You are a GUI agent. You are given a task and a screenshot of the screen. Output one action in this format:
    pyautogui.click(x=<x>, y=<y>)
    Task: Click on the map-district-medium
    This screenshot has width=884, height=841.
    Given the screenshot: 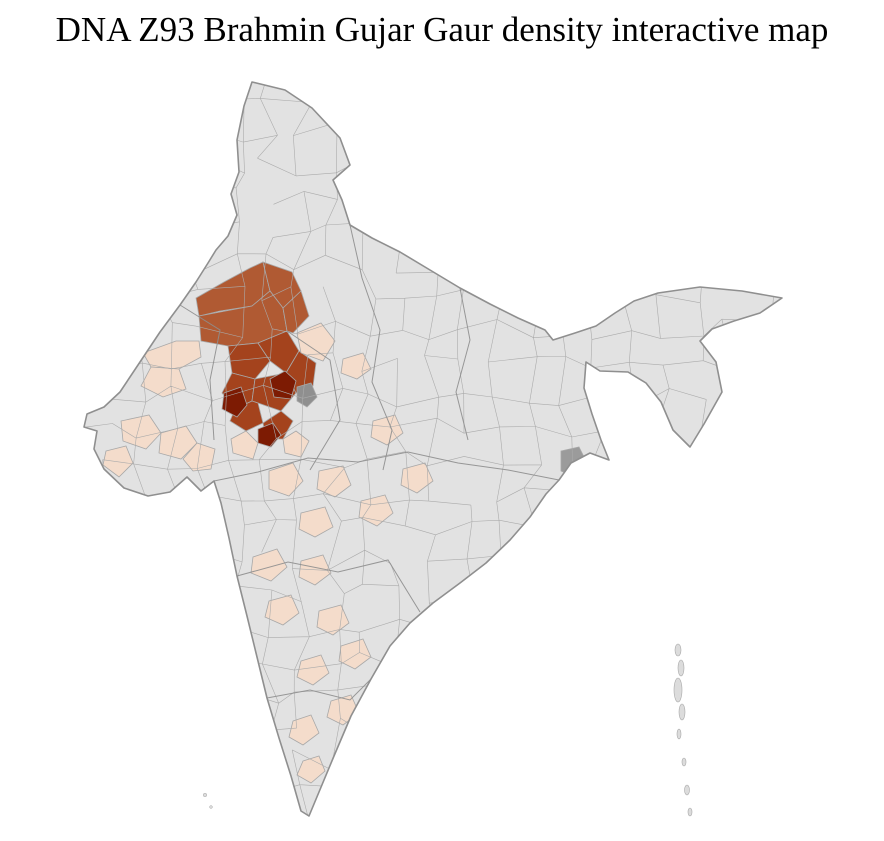 What is the action you would take?
    pyautogui.click(x=296, y=312)
    